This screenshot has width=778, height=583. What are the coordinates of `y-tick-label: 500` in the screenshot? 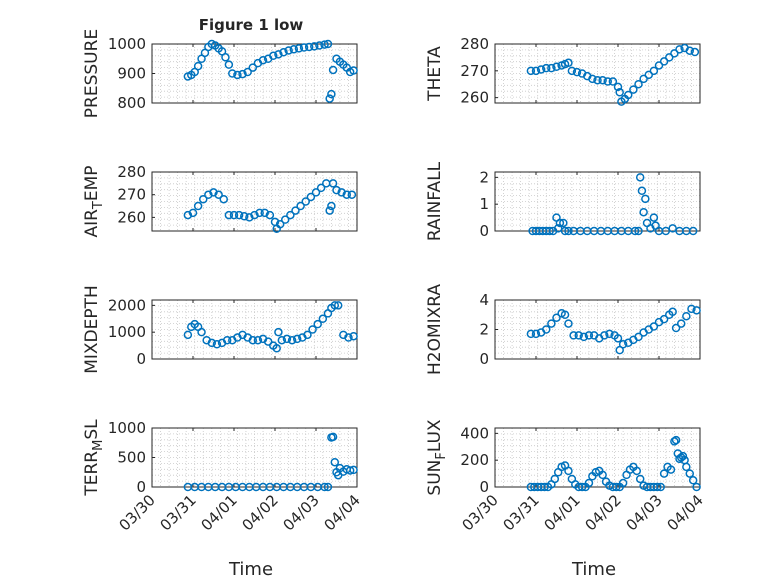 It's located at (131, 458).